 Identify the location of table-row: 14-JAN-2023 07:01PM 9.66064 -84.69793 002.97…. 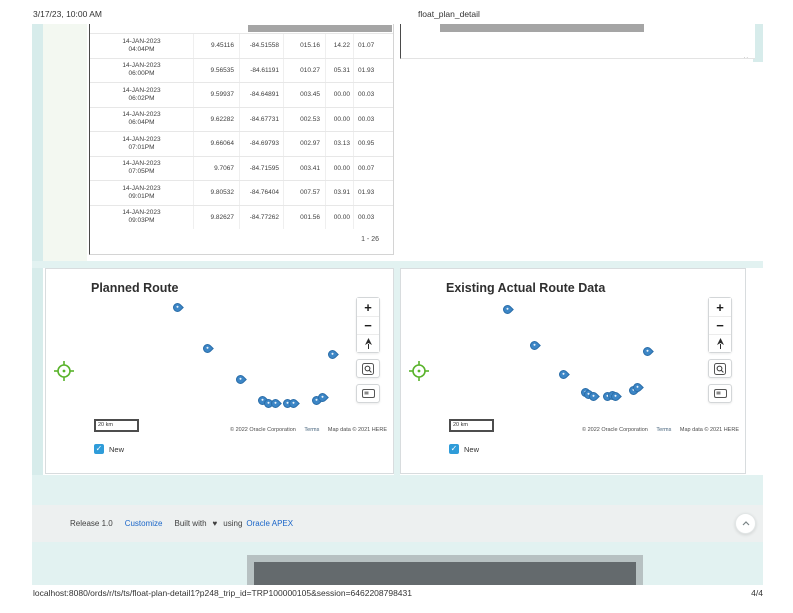
(241, 143).